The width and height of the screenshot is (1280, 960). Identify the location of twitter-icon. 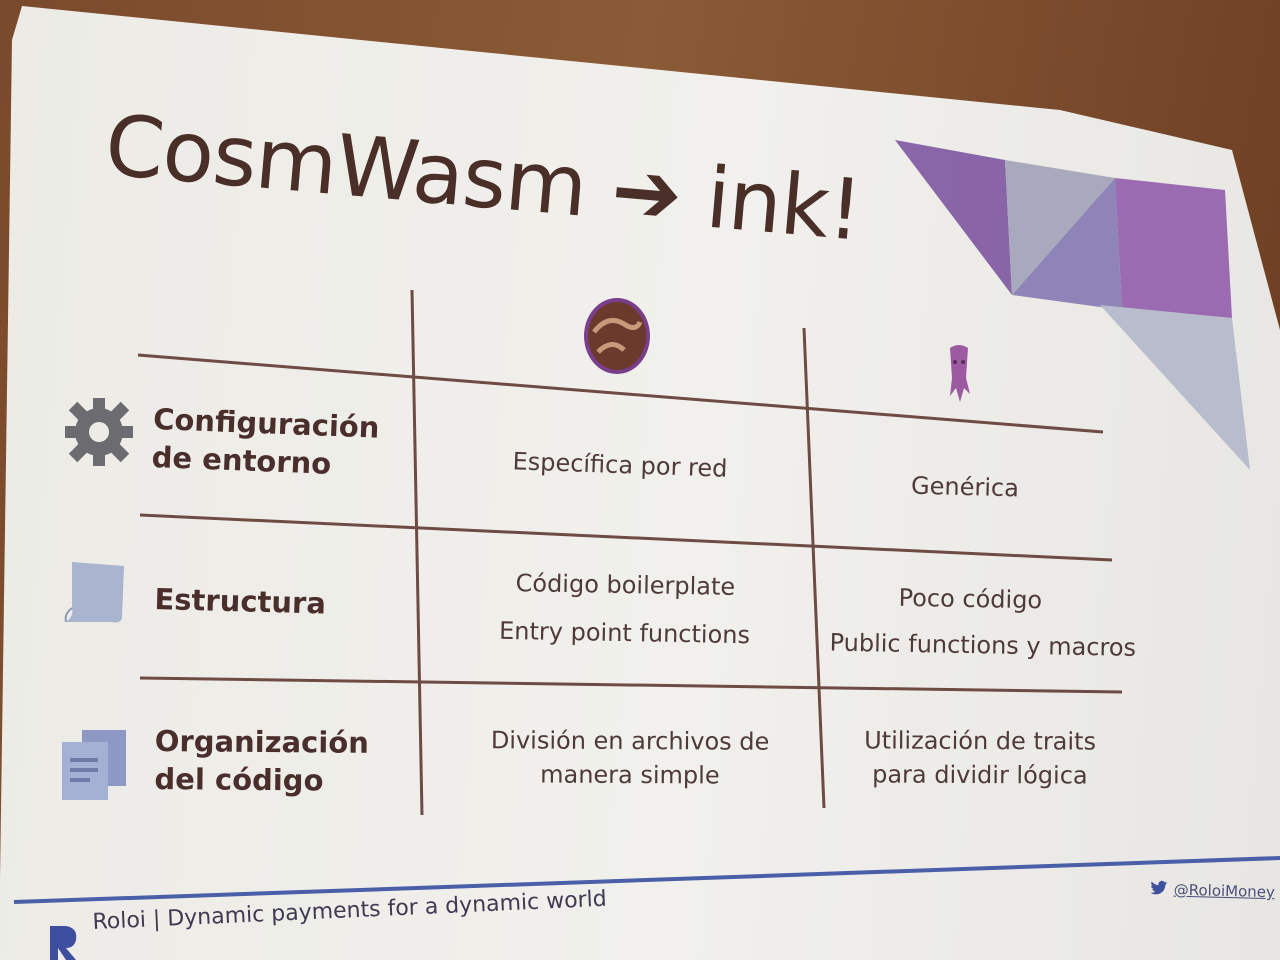
(1159, 887).